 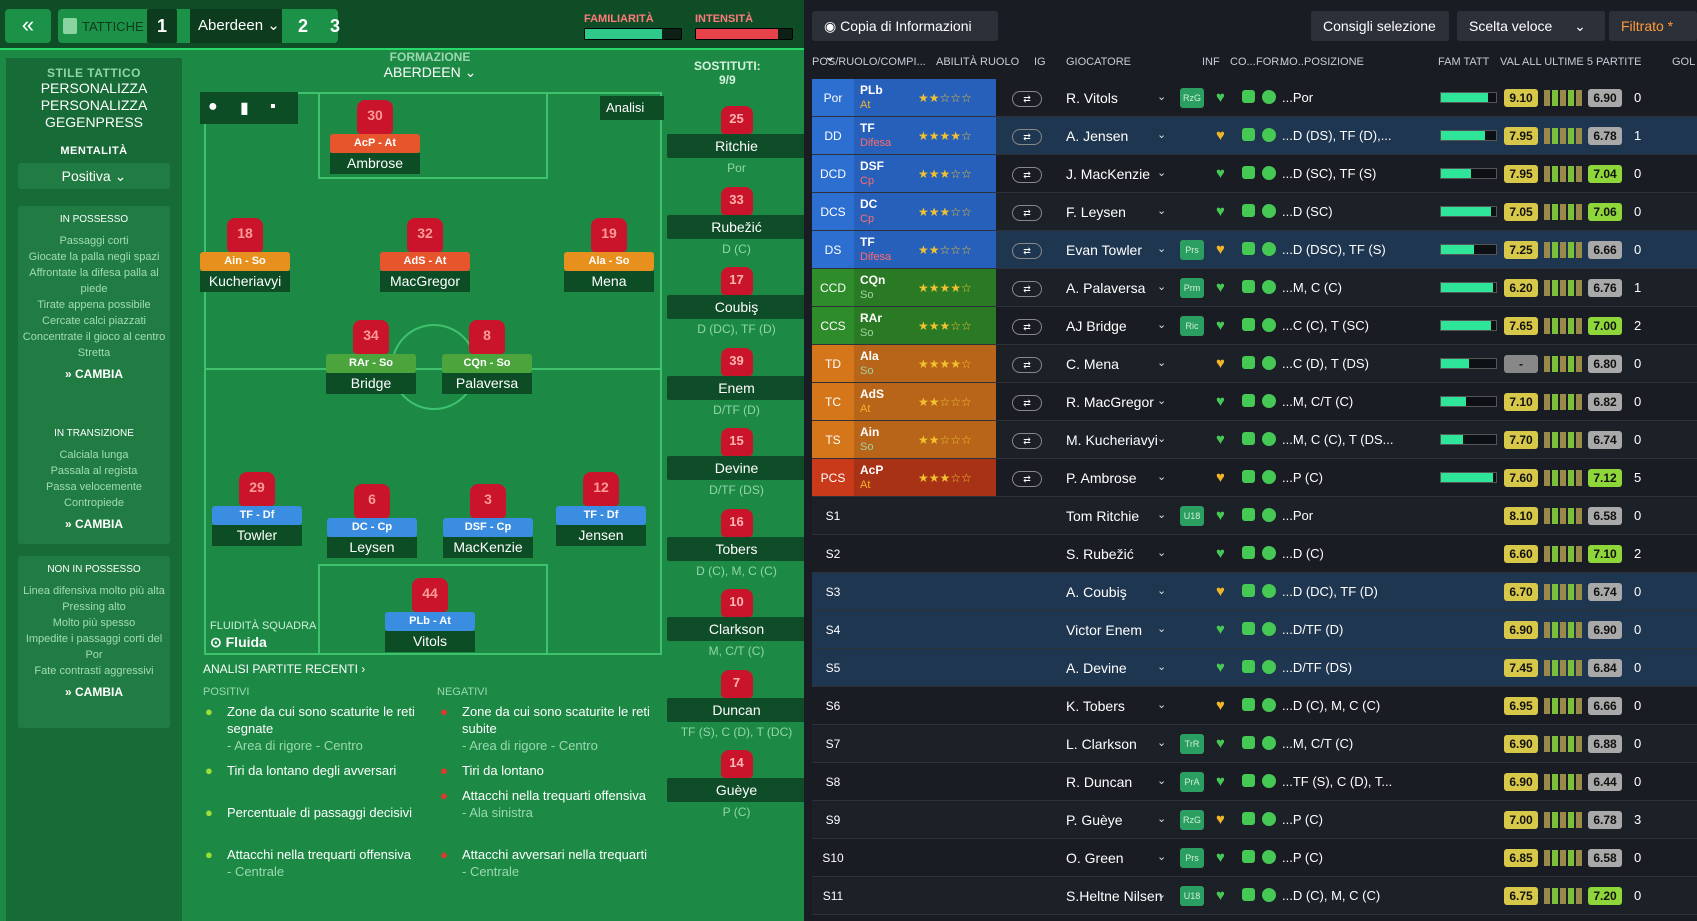 What do you see at coordinates (487, 383) in the screenshot?
I see `player-name: Palaversa` at bounding box center [487, 383].